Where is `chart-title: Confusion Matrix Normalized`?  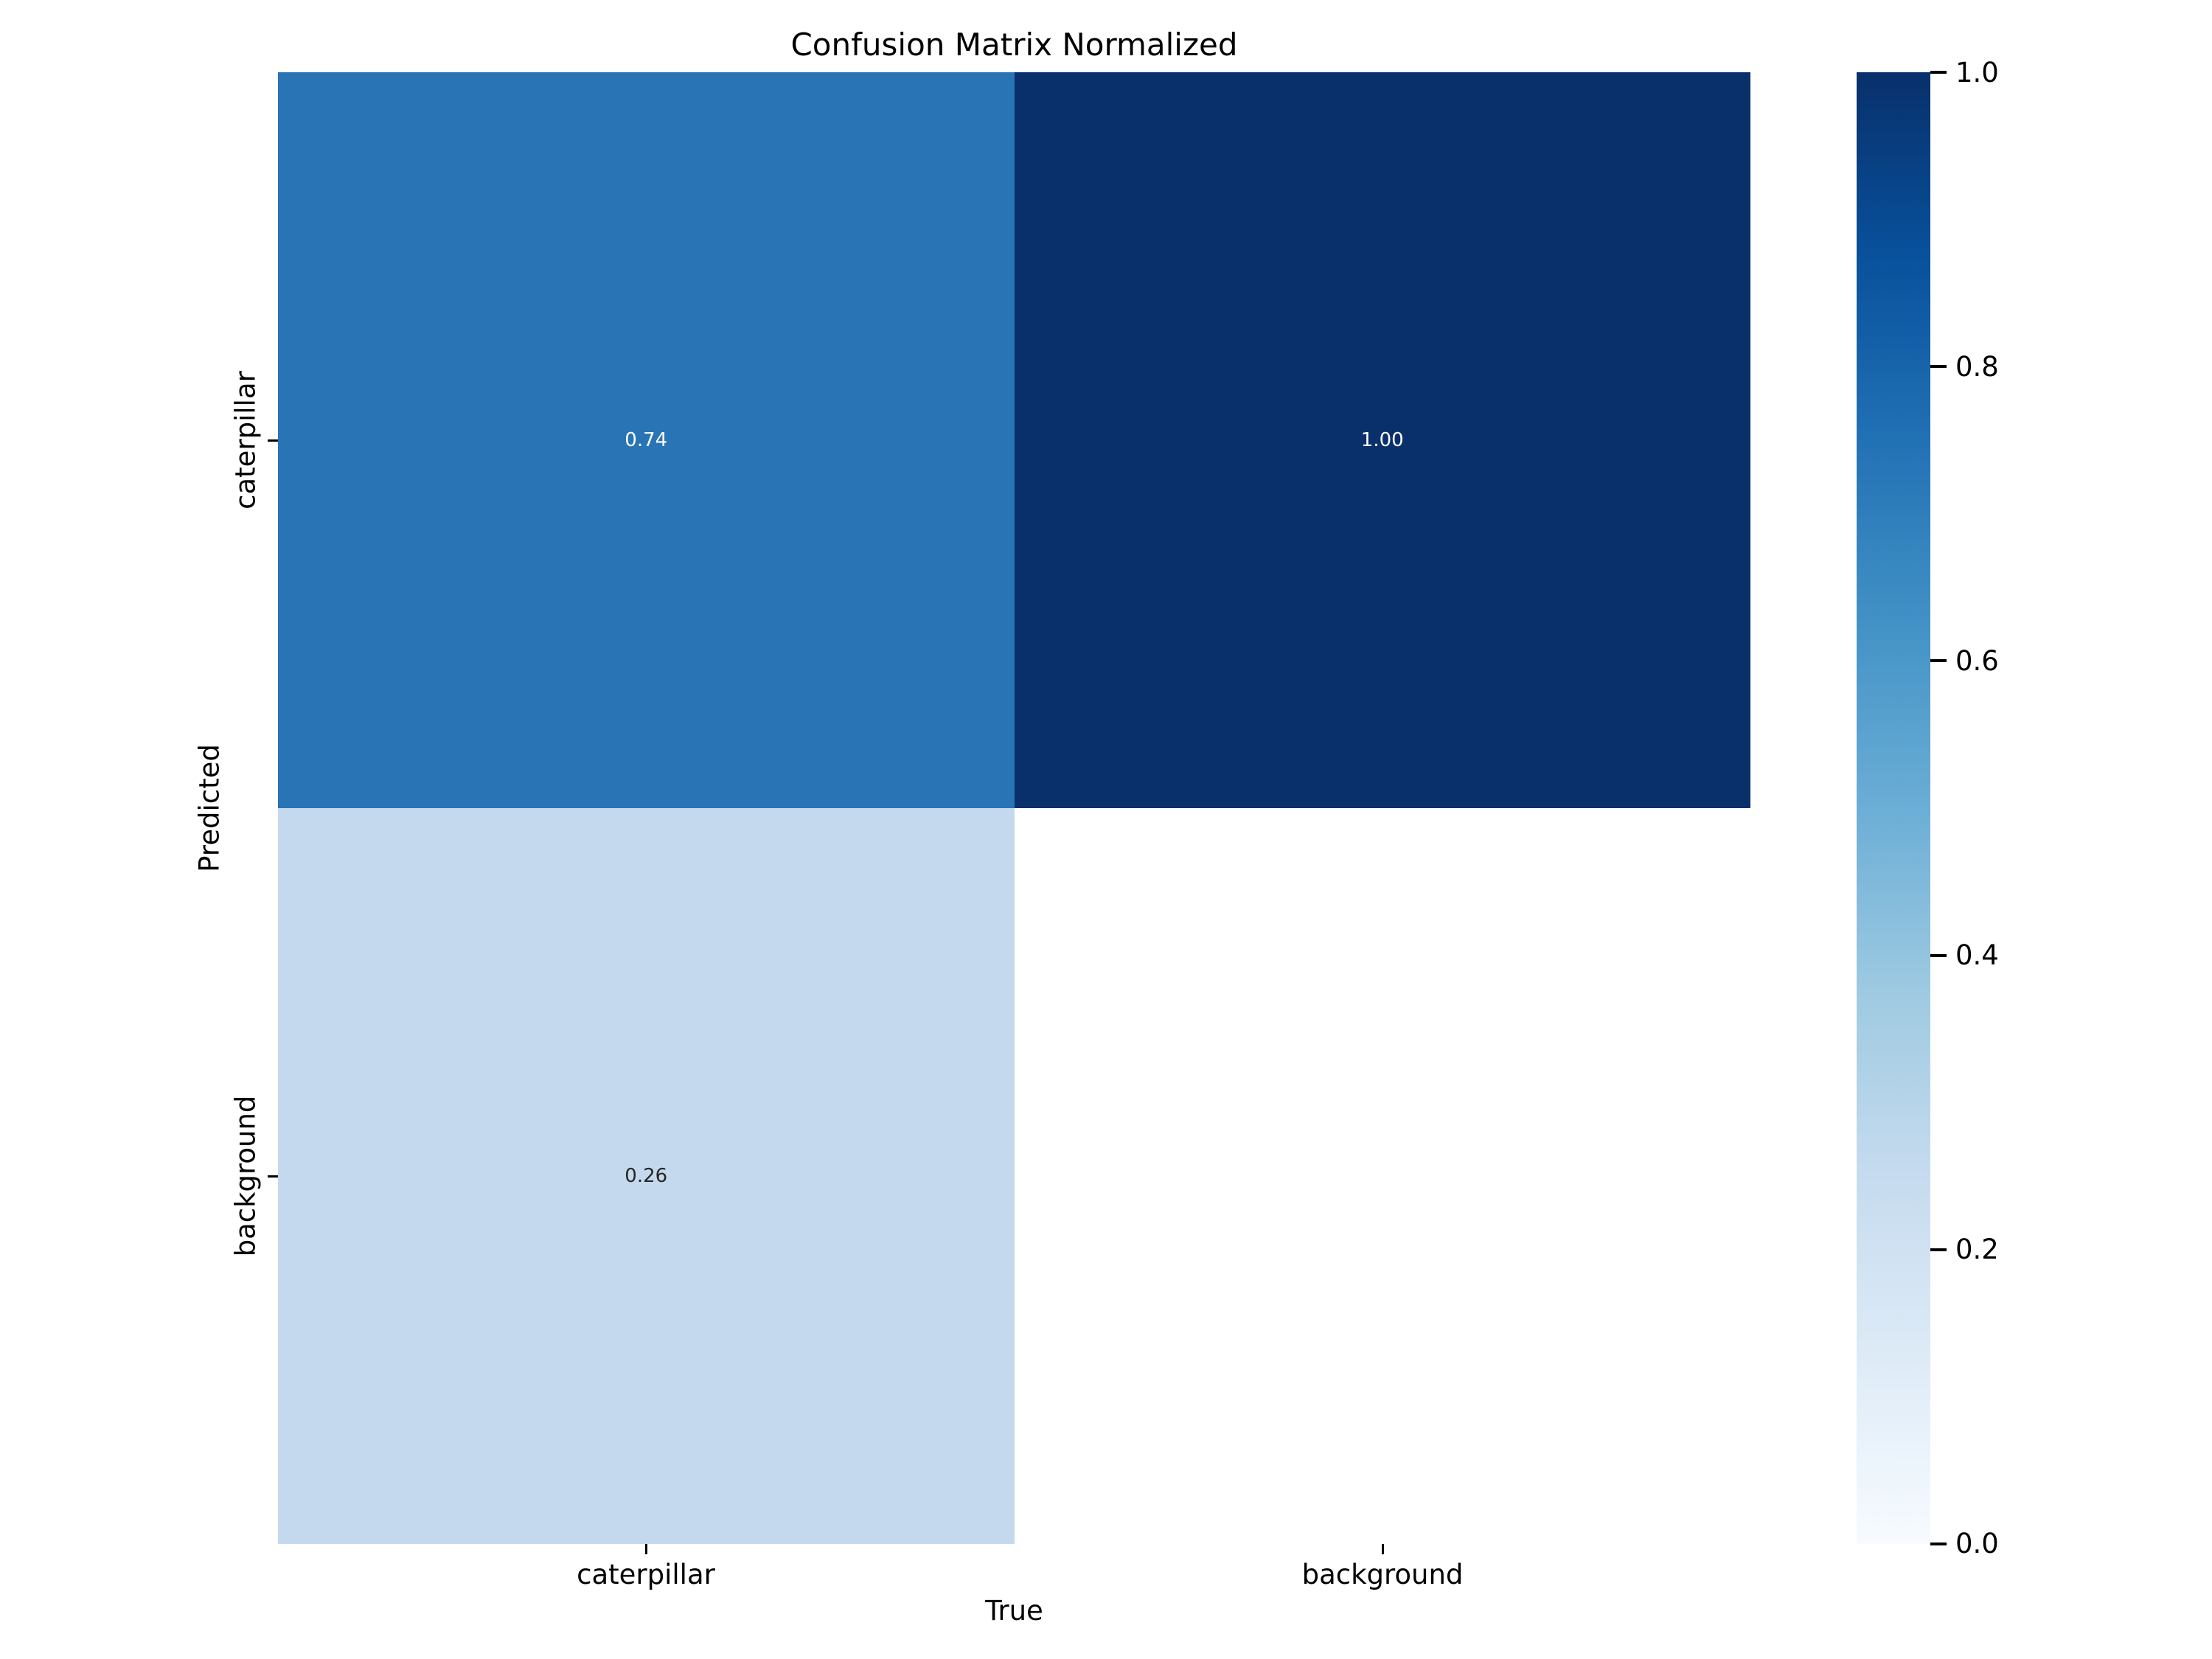 chart-title: Confusion Matrix Normalized is located at coordinates (1014, 45).